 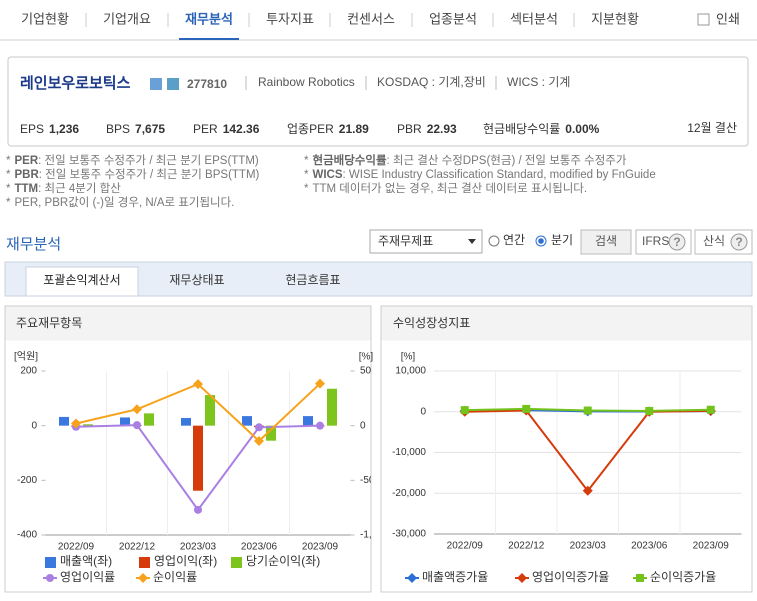 I want to click on stat: PBR 22.93, so click(x=427, y=129).